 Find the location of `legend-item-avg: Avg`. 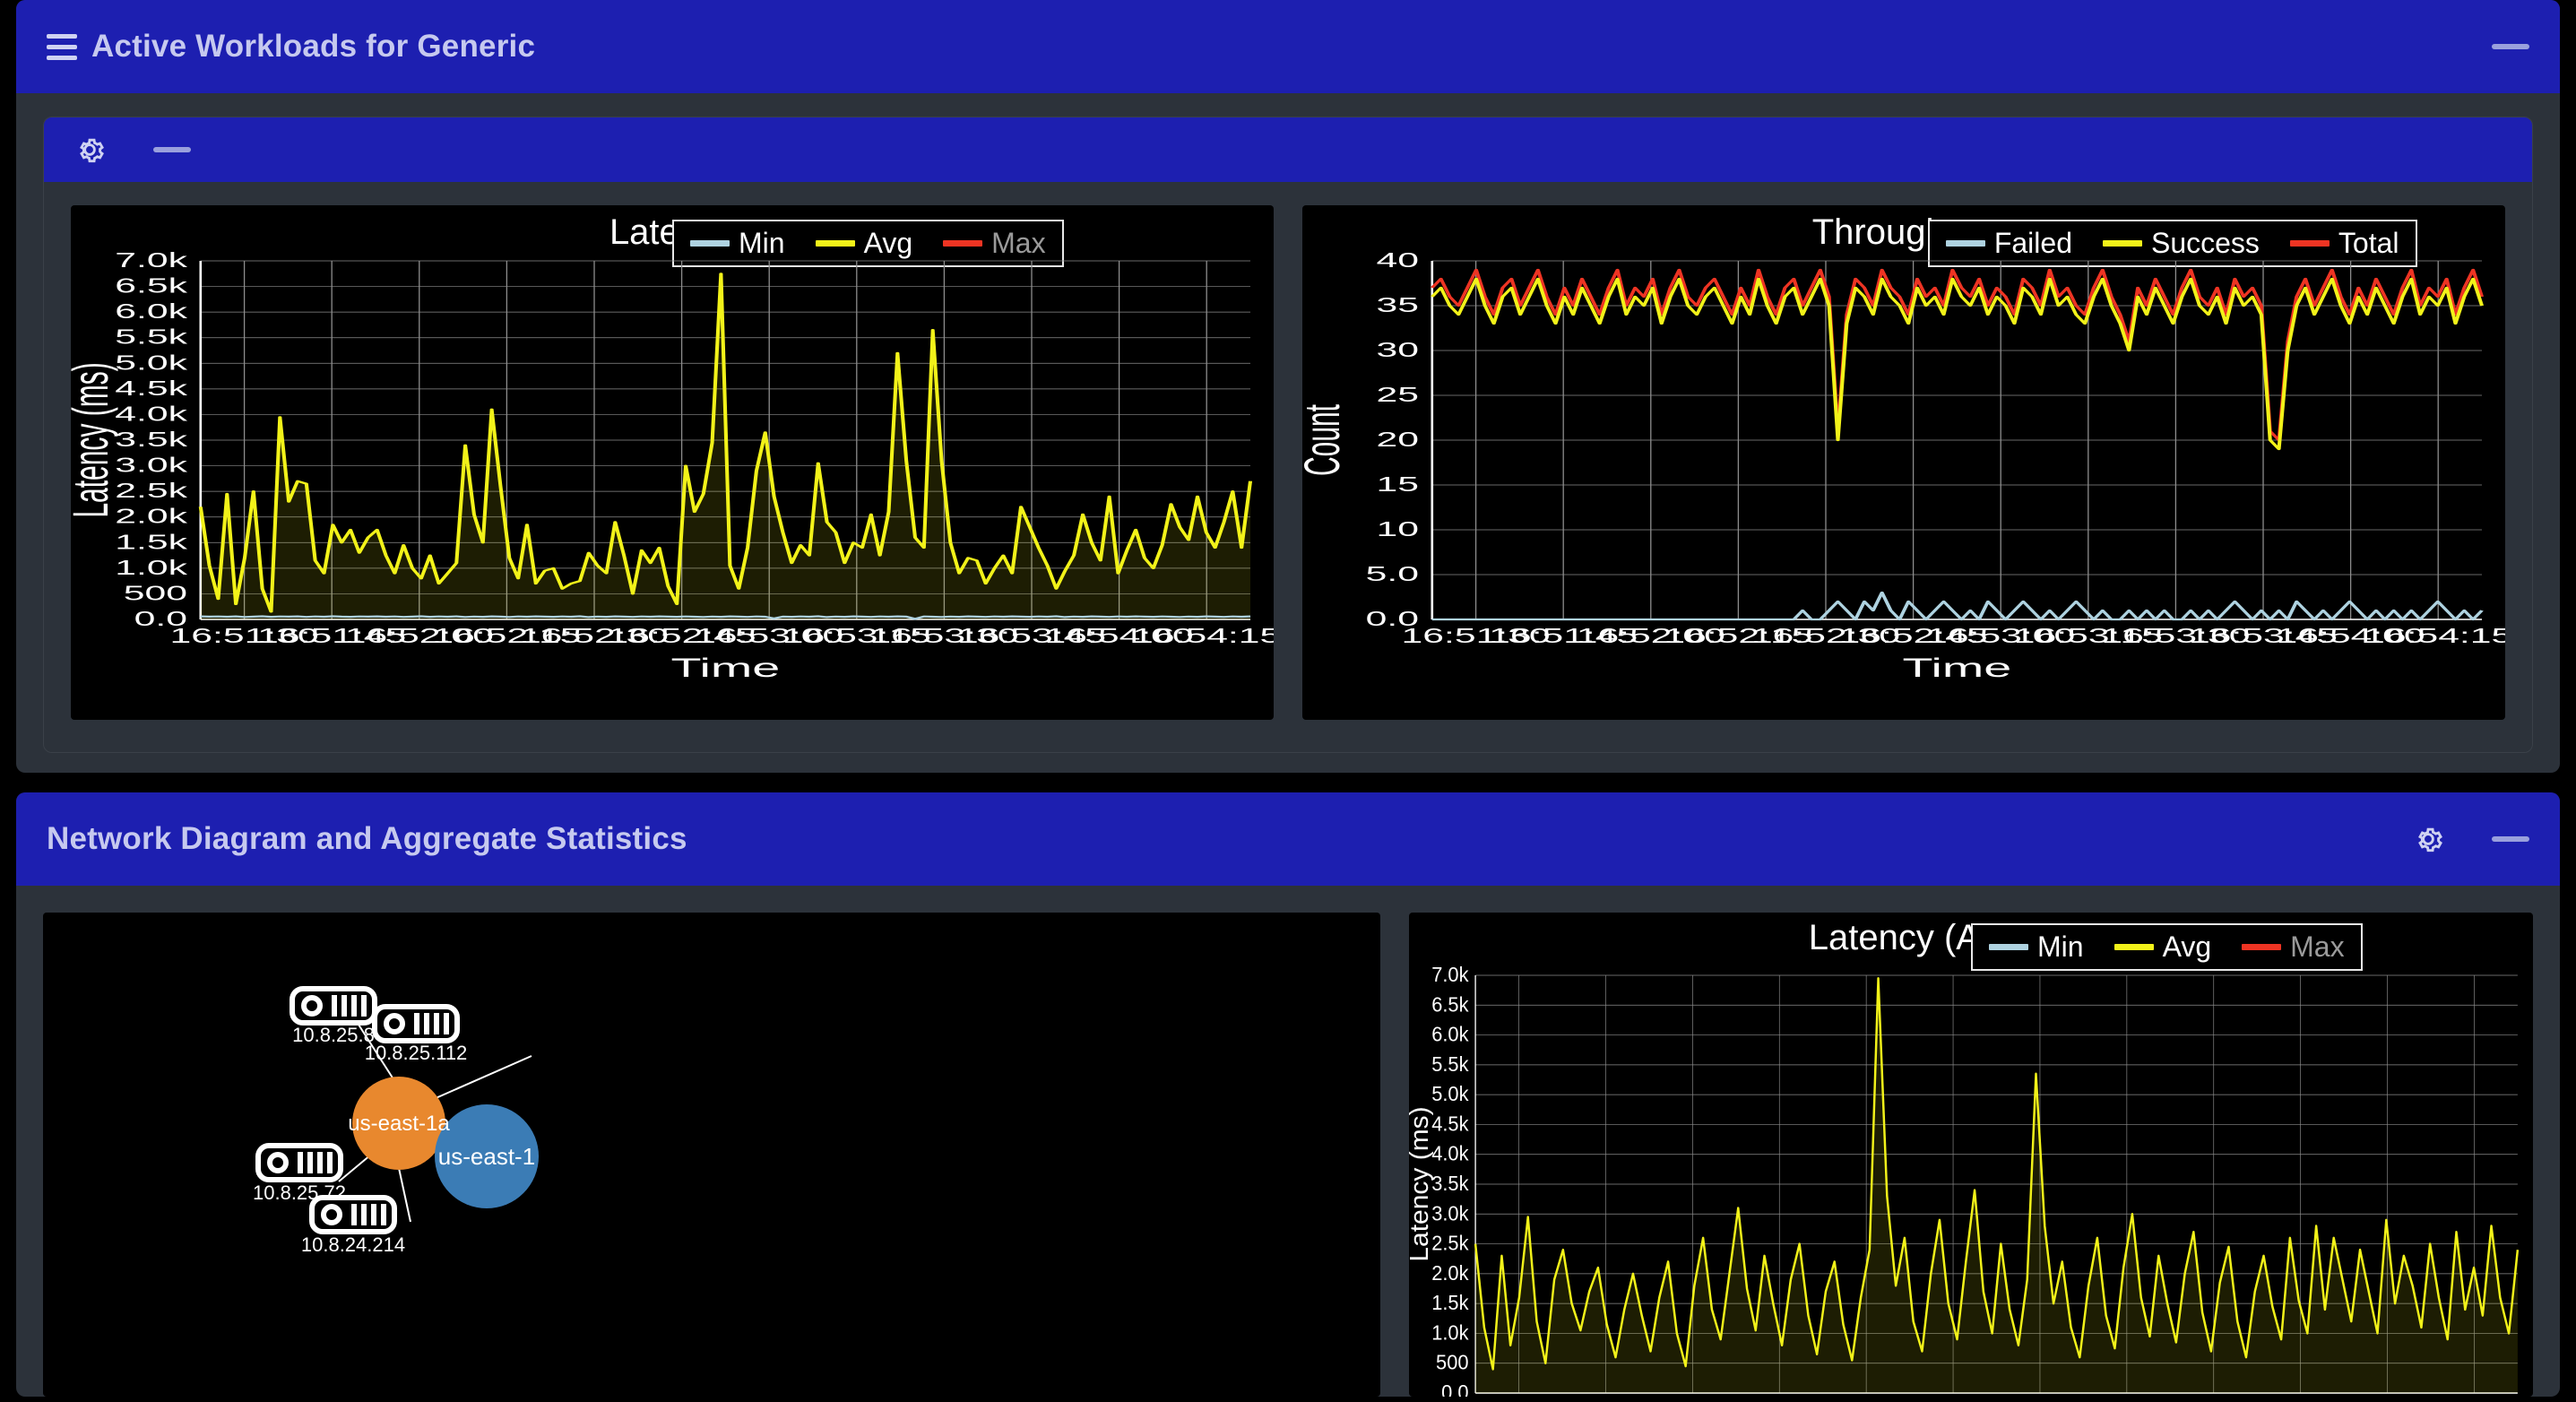

legend-item-avg: Avg is located at coordinates (864, 243).